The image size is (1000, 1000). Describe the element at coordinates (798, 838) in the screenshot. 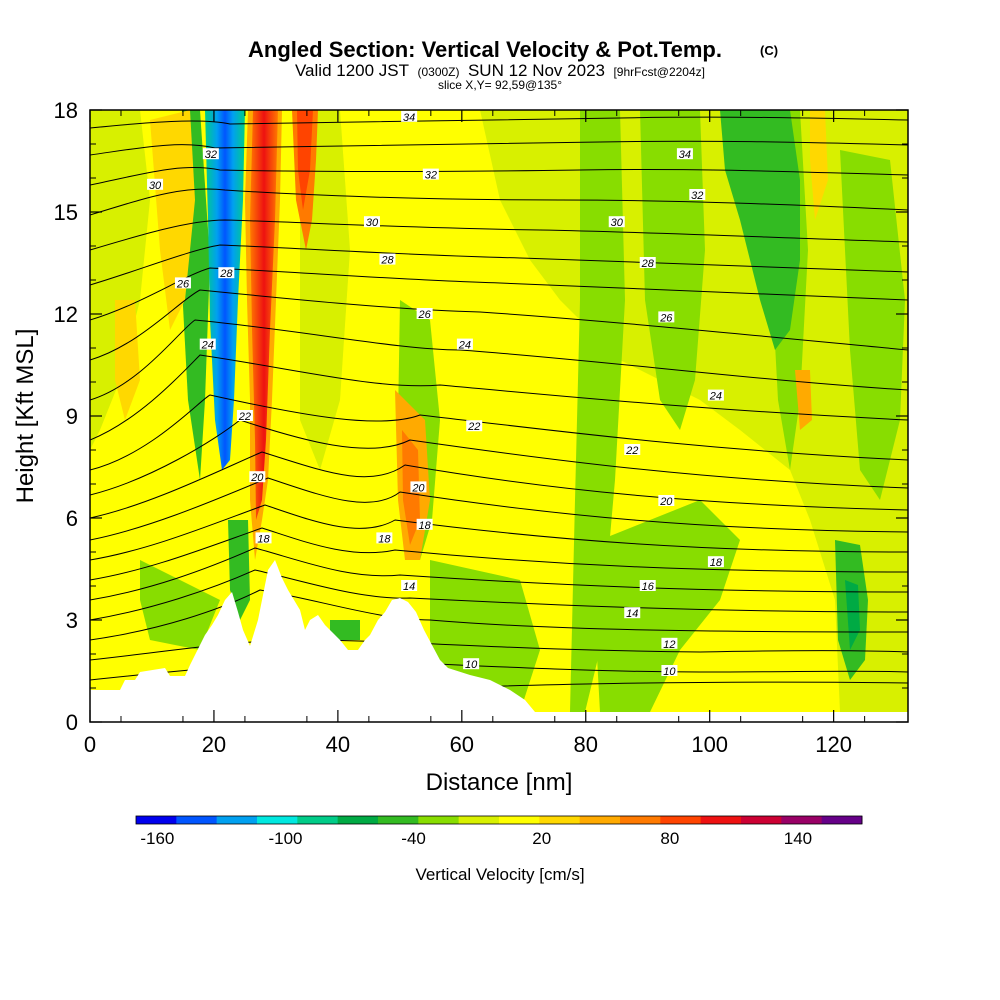

I see `colorbar-label: 140` at that location.